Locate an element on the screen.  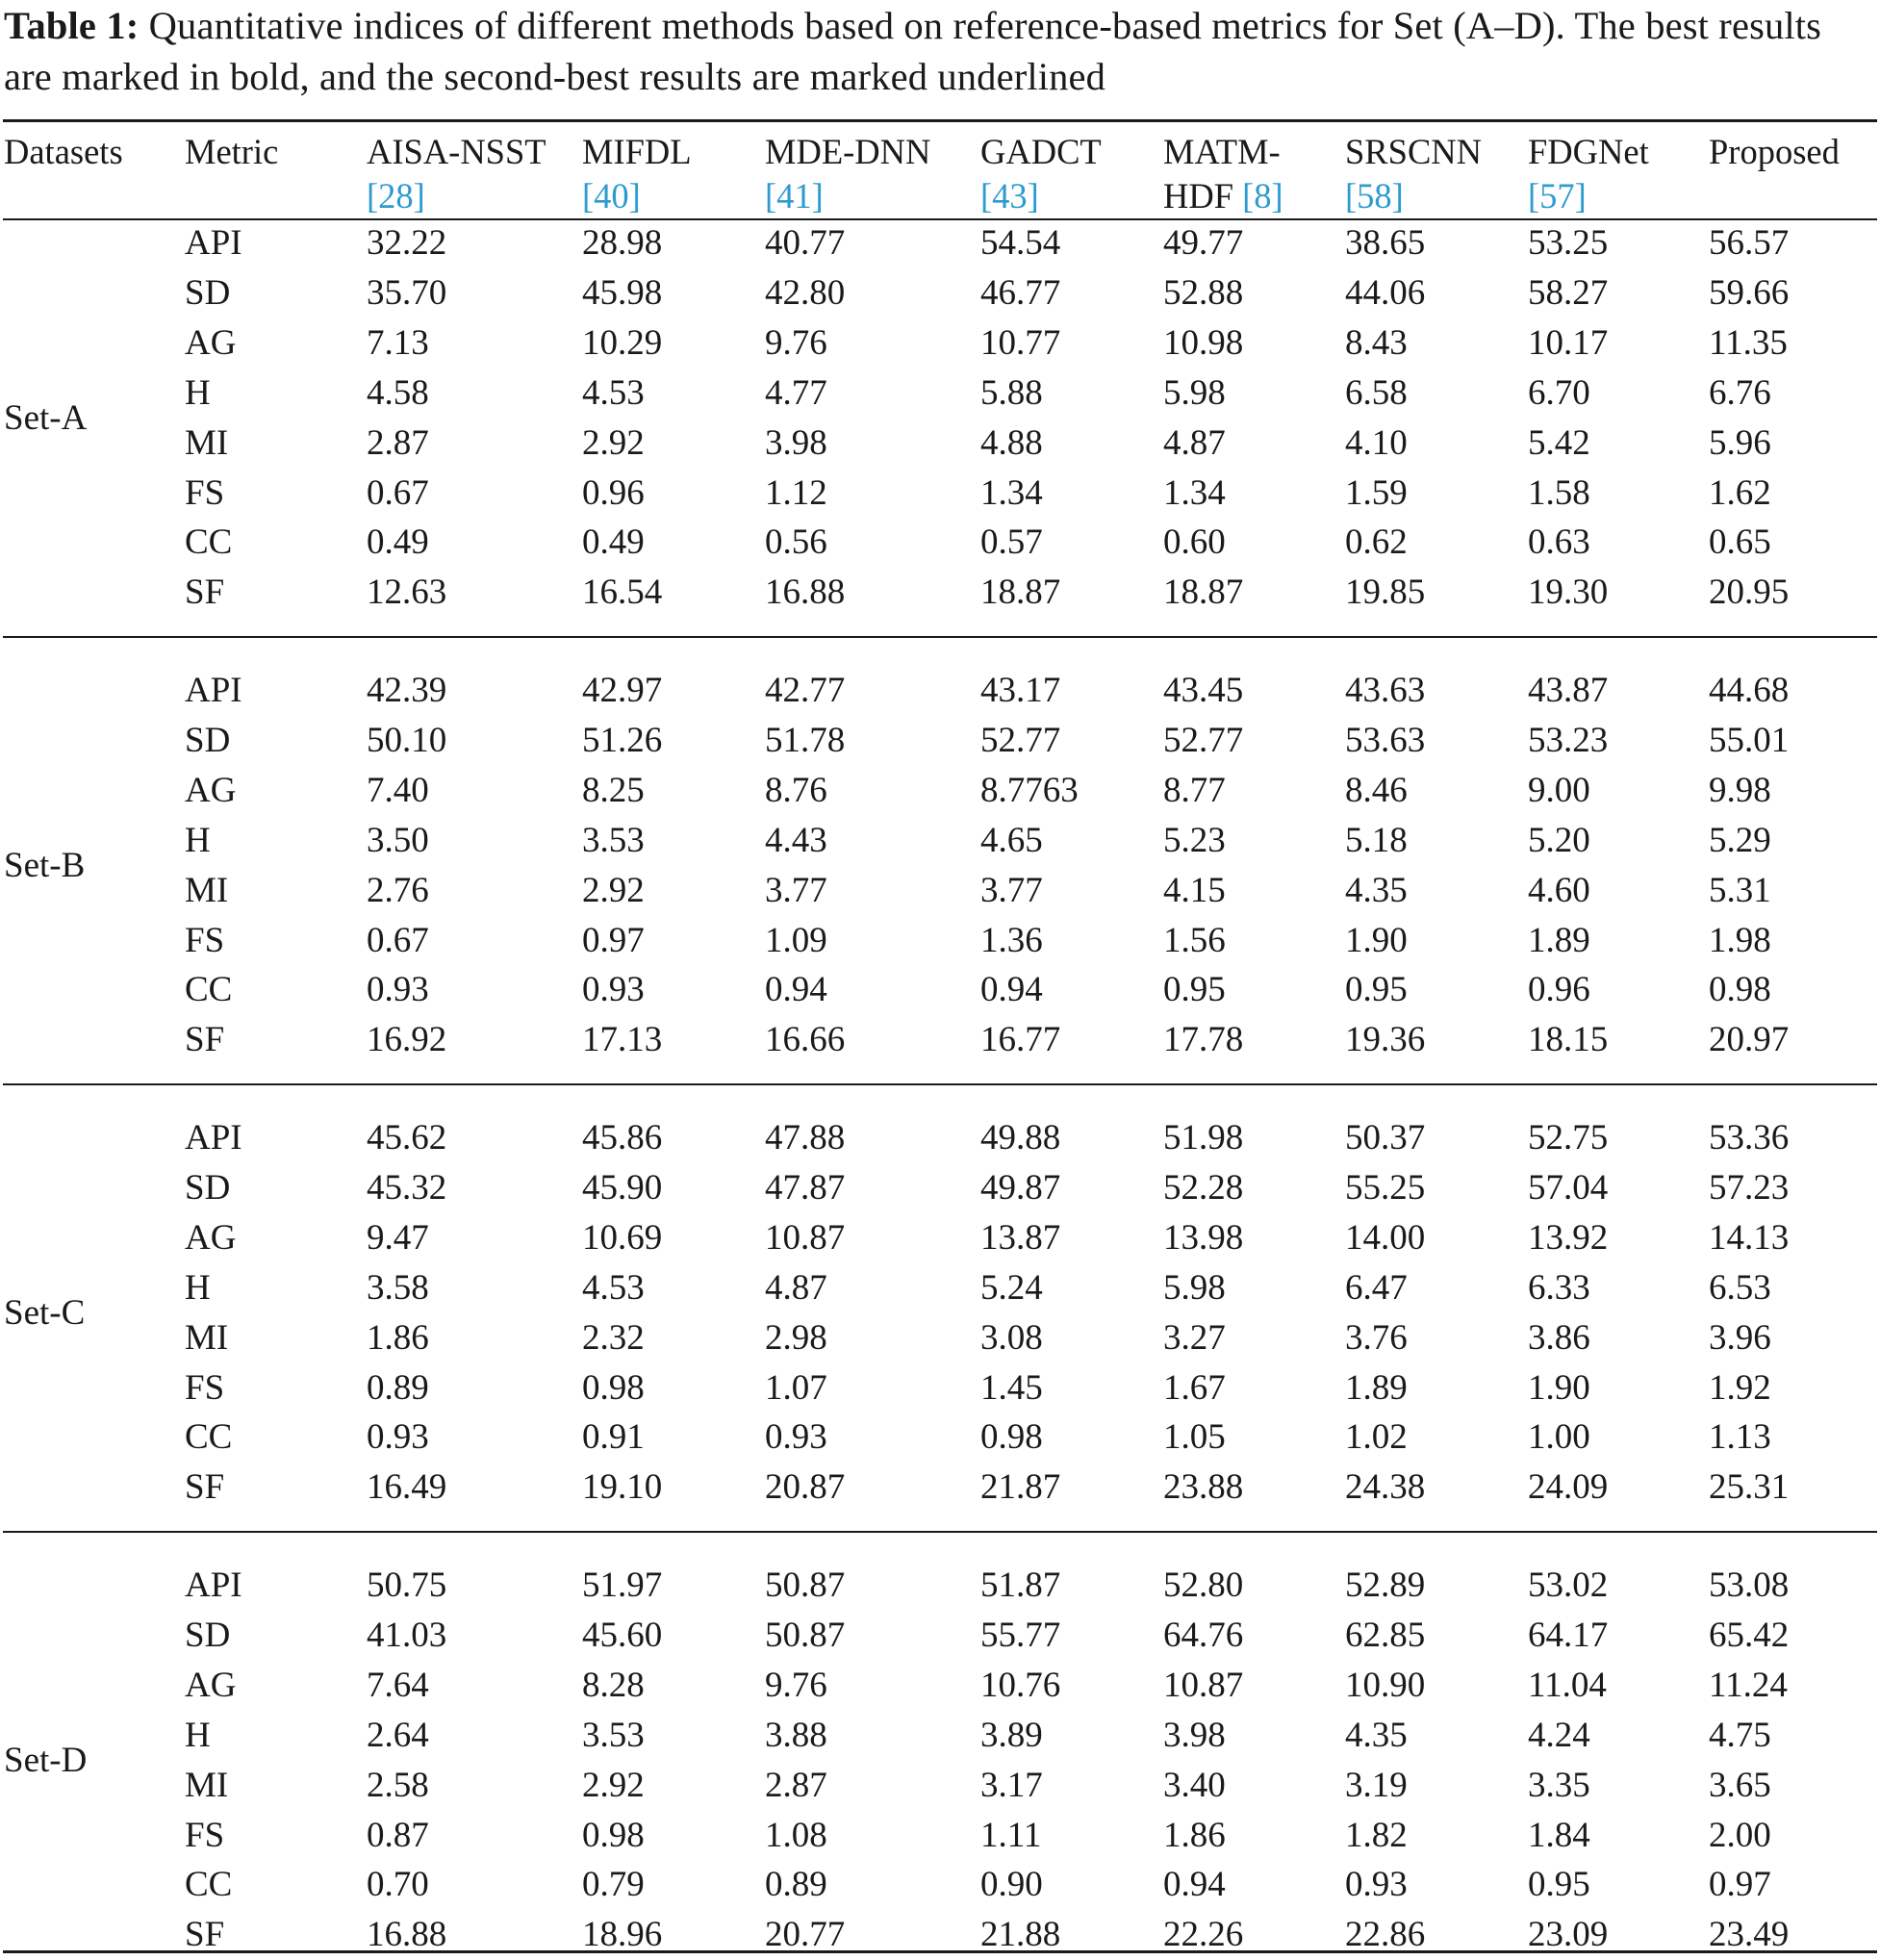
value-cell: 20.87 is located at coordinates (805, 1488).